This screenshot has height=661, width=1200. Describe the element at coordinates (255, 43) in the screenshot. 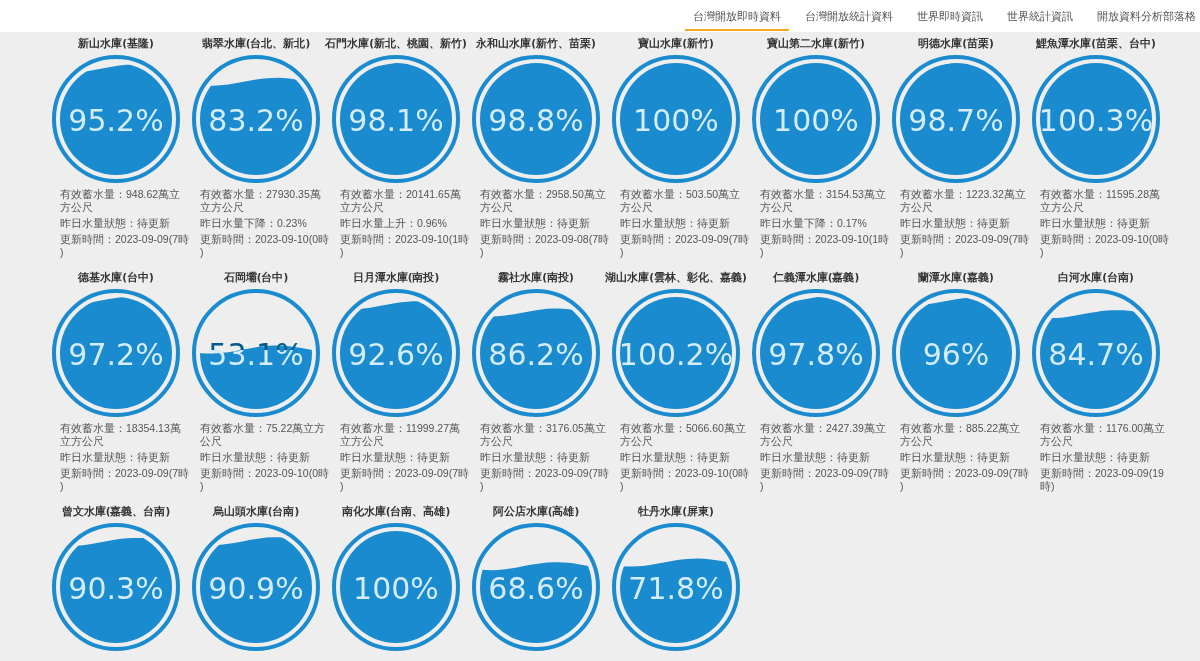

I see `text: 翡翠水庫(台北、新北)` at that location.